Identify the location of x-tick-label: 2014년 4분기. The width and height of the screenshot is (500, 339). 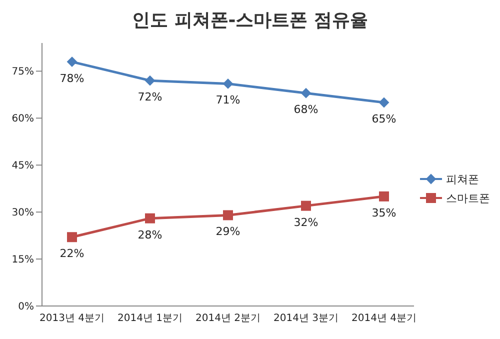
(384, 318).